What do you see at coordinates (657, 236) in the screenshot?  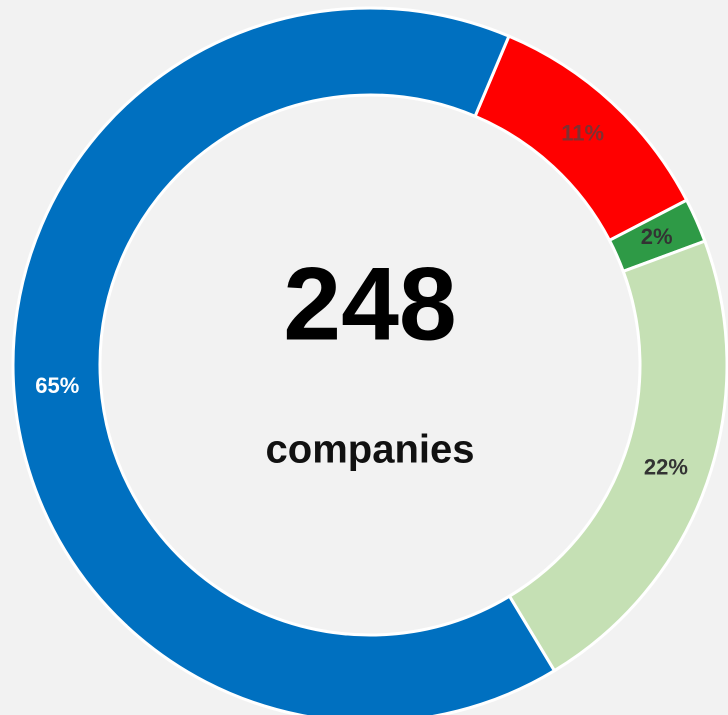 I see `data-label: 2%` at bounding box center [657, 236].